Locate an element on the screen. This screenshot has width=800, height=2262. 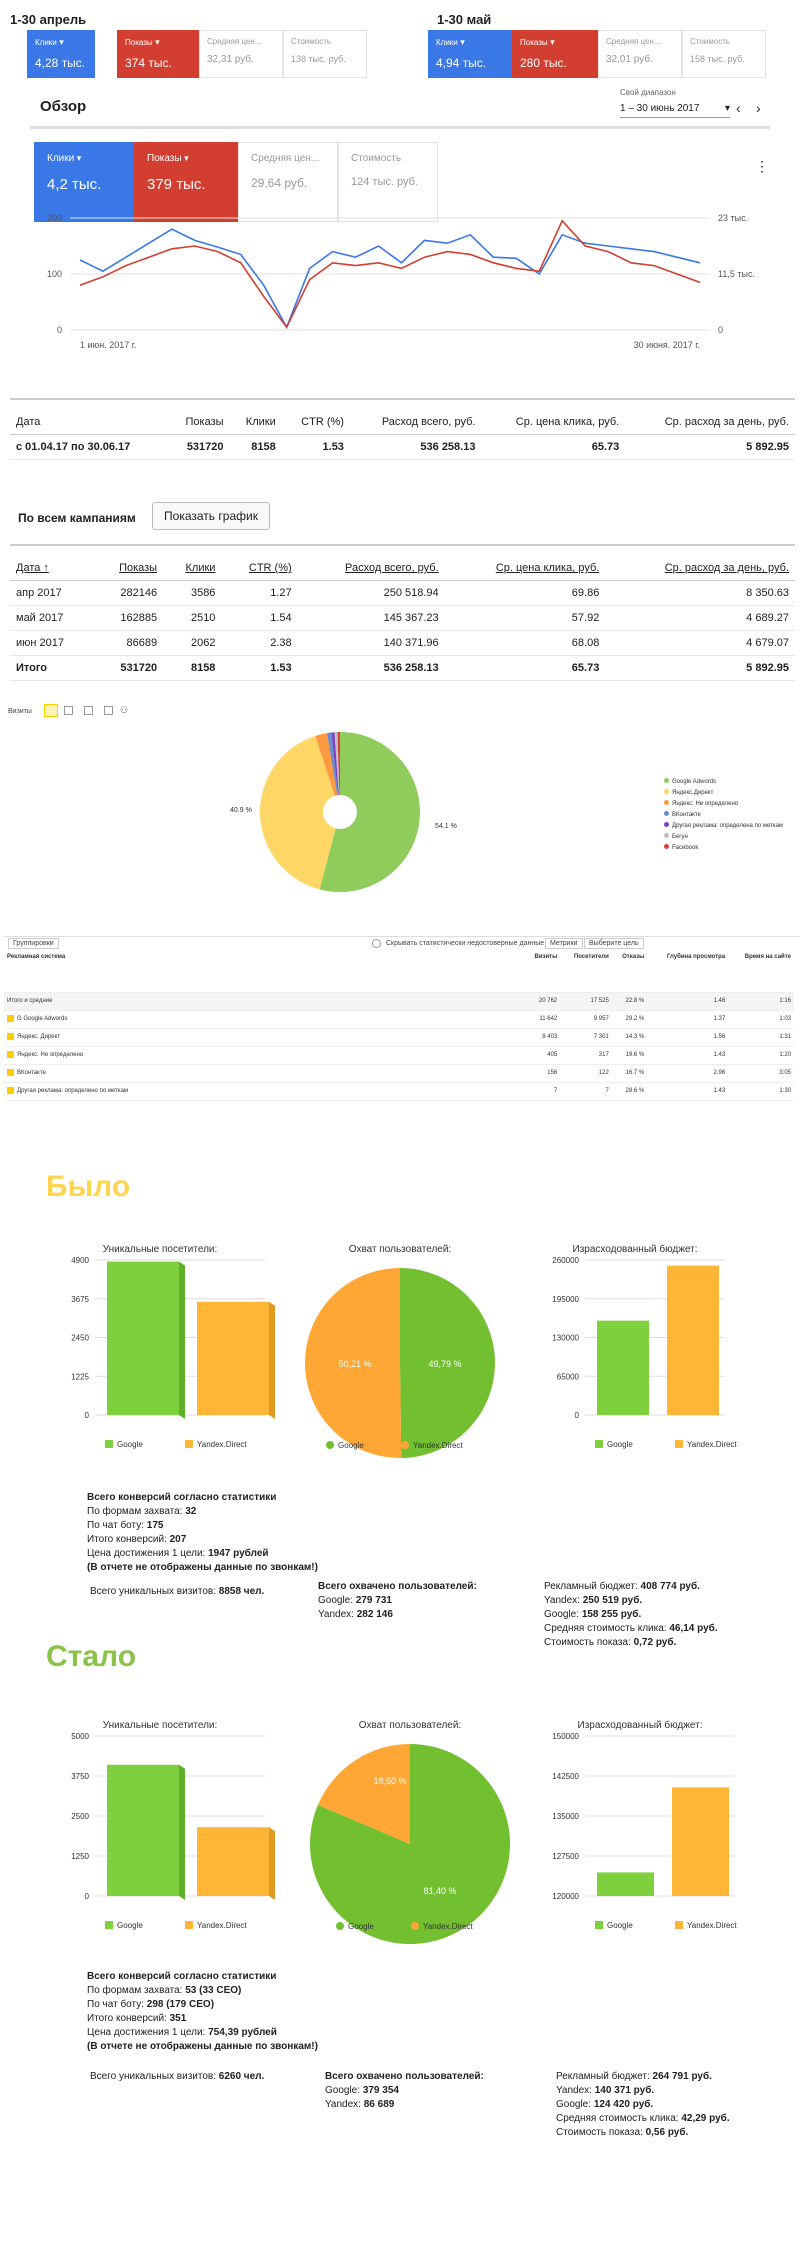
table-cell: апр 2017 is located at coordinates (52, 593).